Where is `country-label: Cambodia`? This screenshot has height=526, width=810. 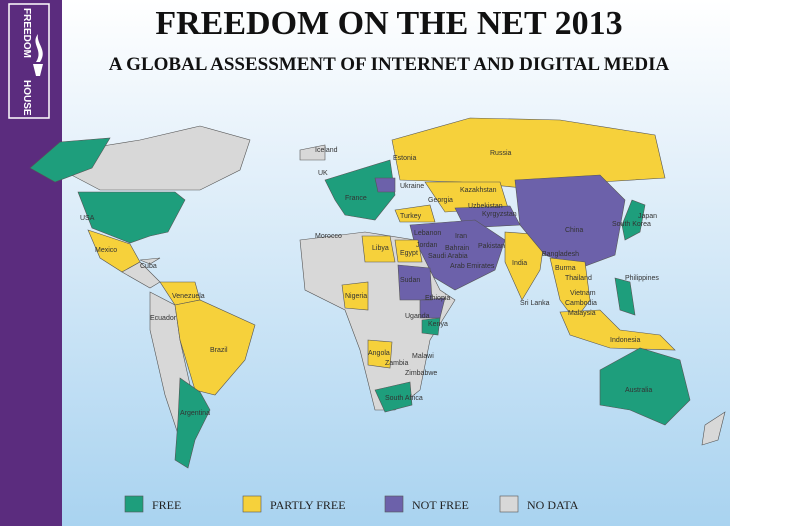 country-label: Cambodia is located at coordinates (581, 303).